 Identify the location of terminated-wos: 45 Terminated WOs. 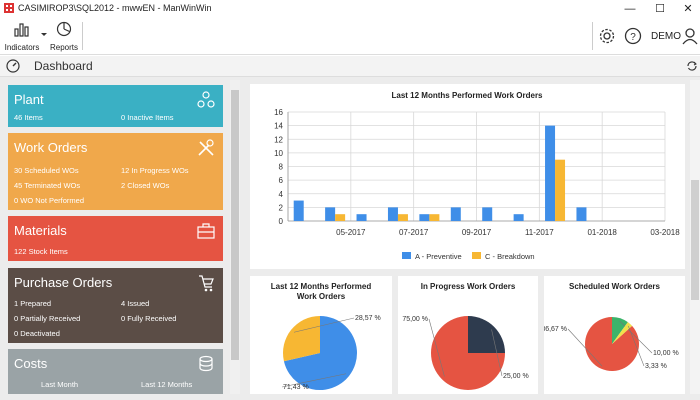
(47, 185).